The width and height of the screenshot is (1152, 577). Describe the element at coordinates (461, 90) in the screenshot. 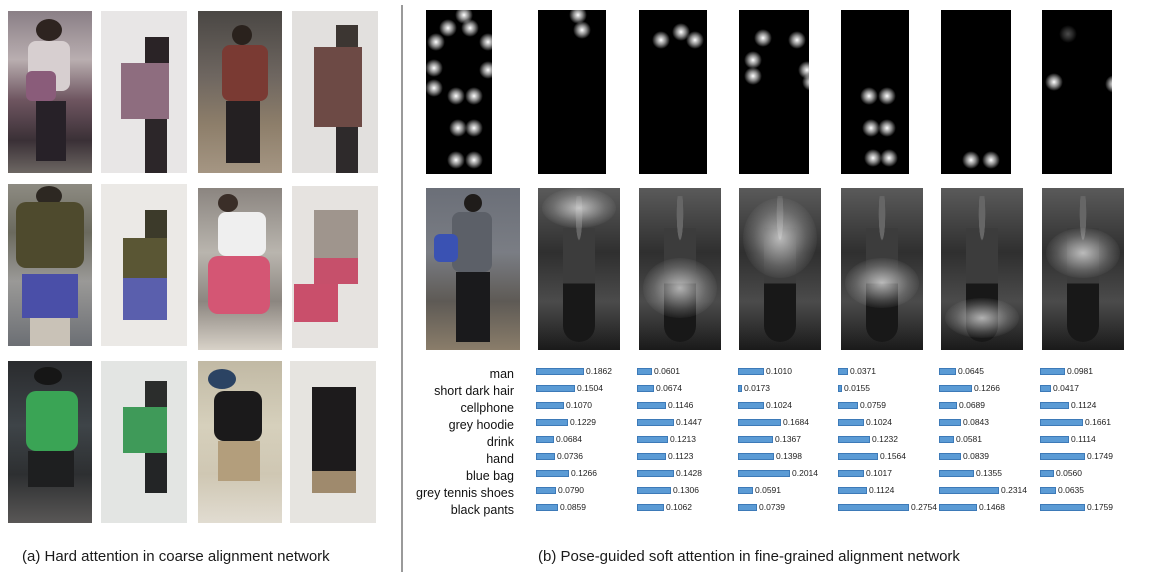

I see `pose-heatmap-all` at that location.